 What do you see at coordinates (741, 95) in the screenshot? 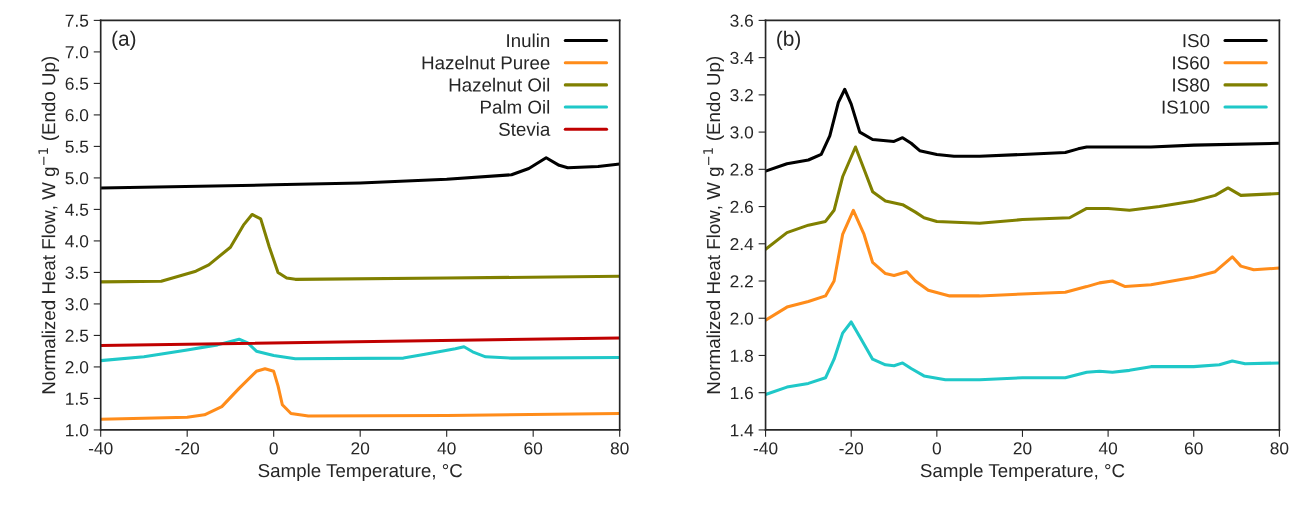
I see `y-tick-label: 3.2` at bounding box center [741, 95].